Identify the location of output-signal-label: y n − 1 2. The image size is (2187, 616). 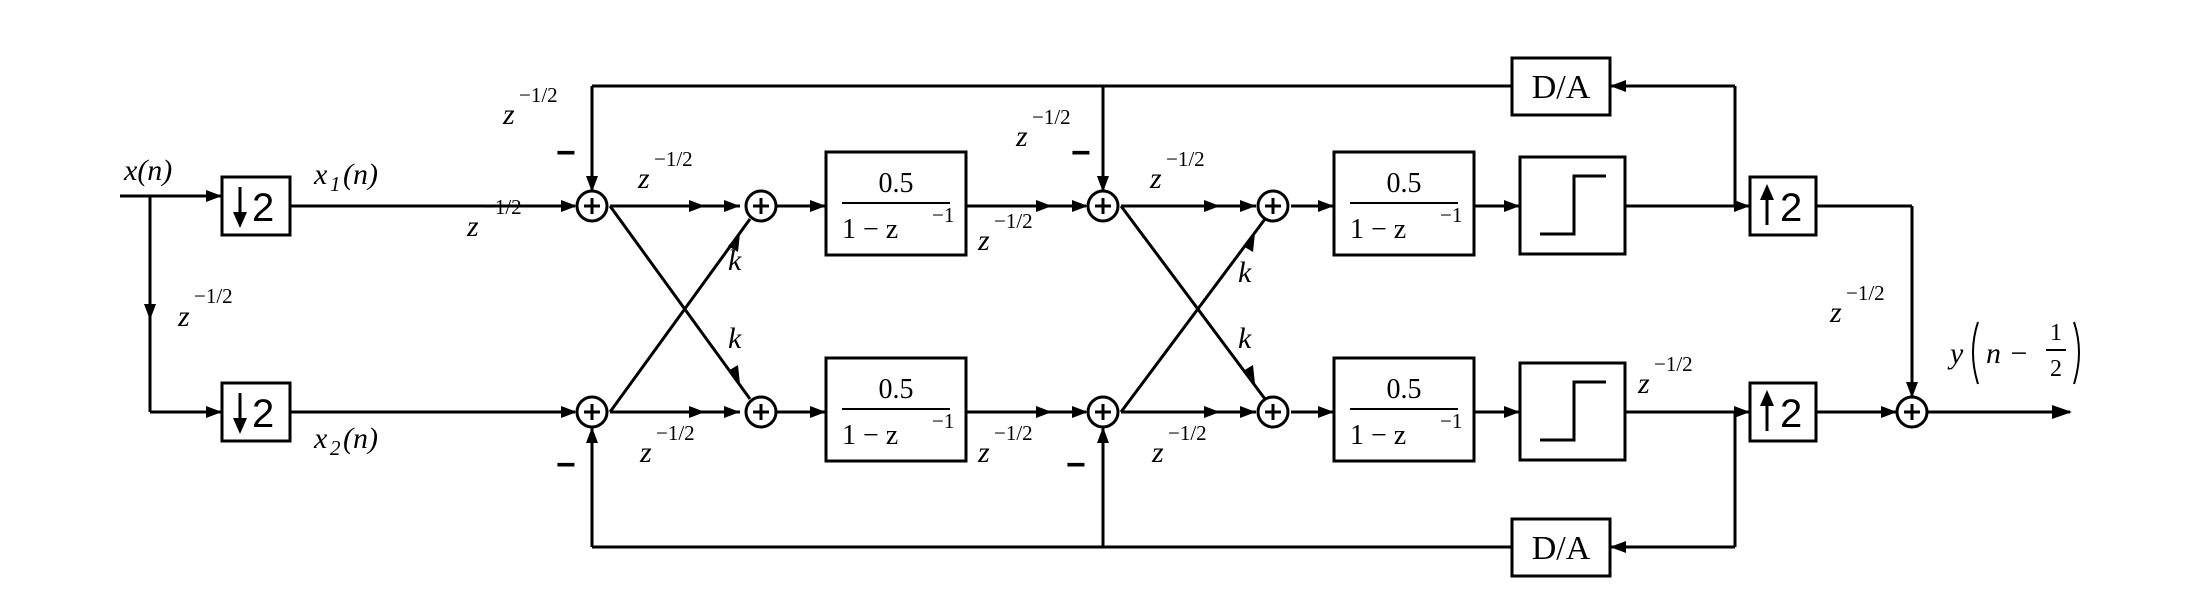
(2013, 352).